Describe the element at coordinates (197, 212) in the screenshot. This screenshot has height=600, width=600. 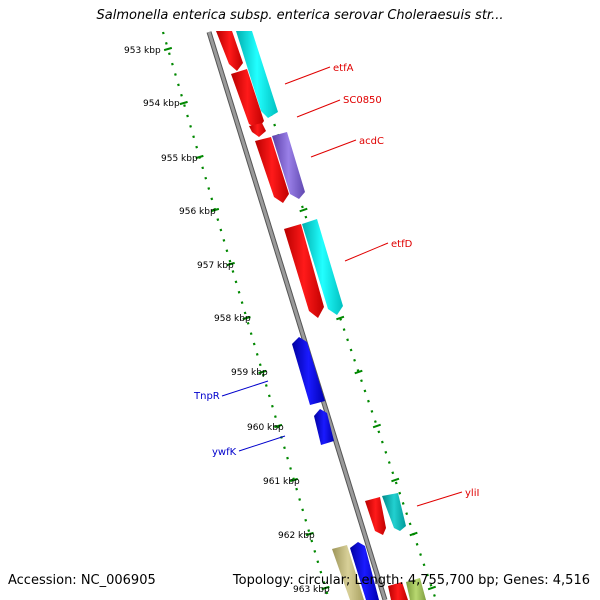
I see `scale-label: 956 kbp` at that location.